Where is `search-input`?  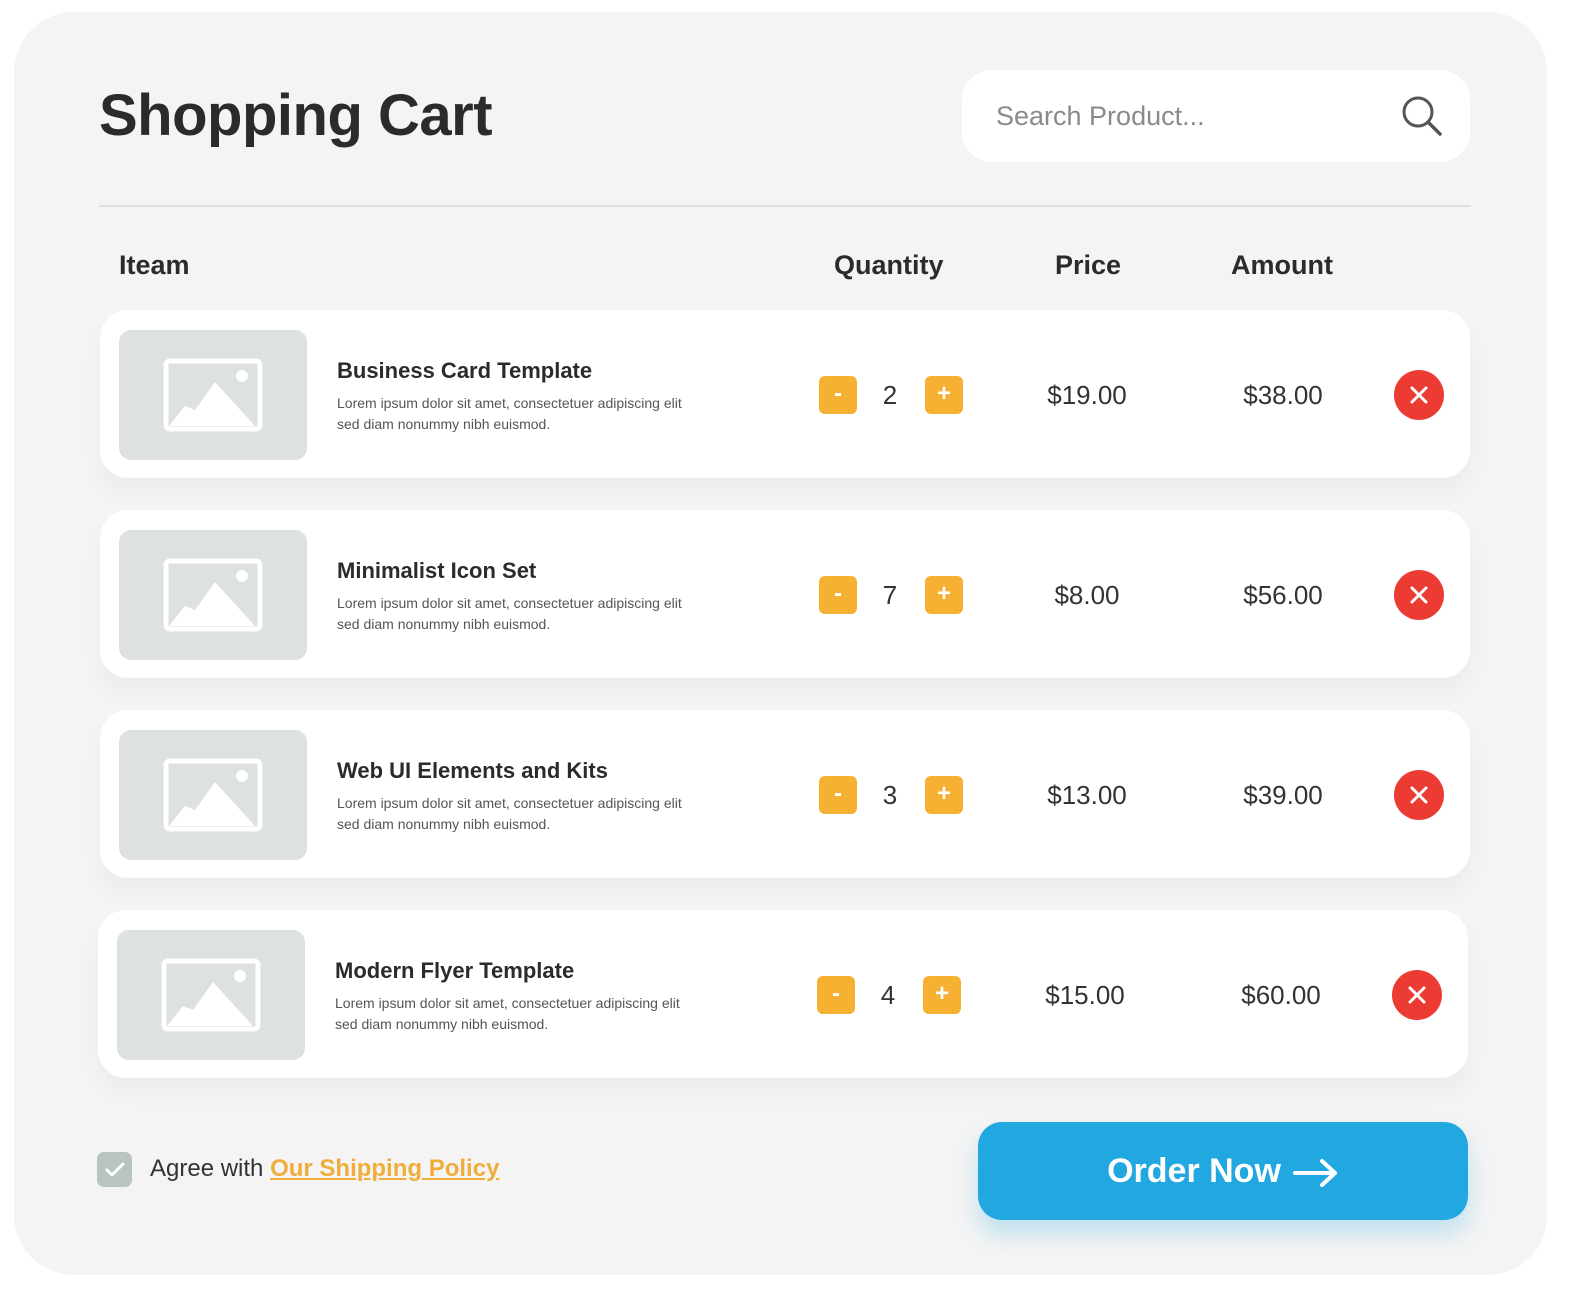 search-input is located at coordinates (1186, 116).